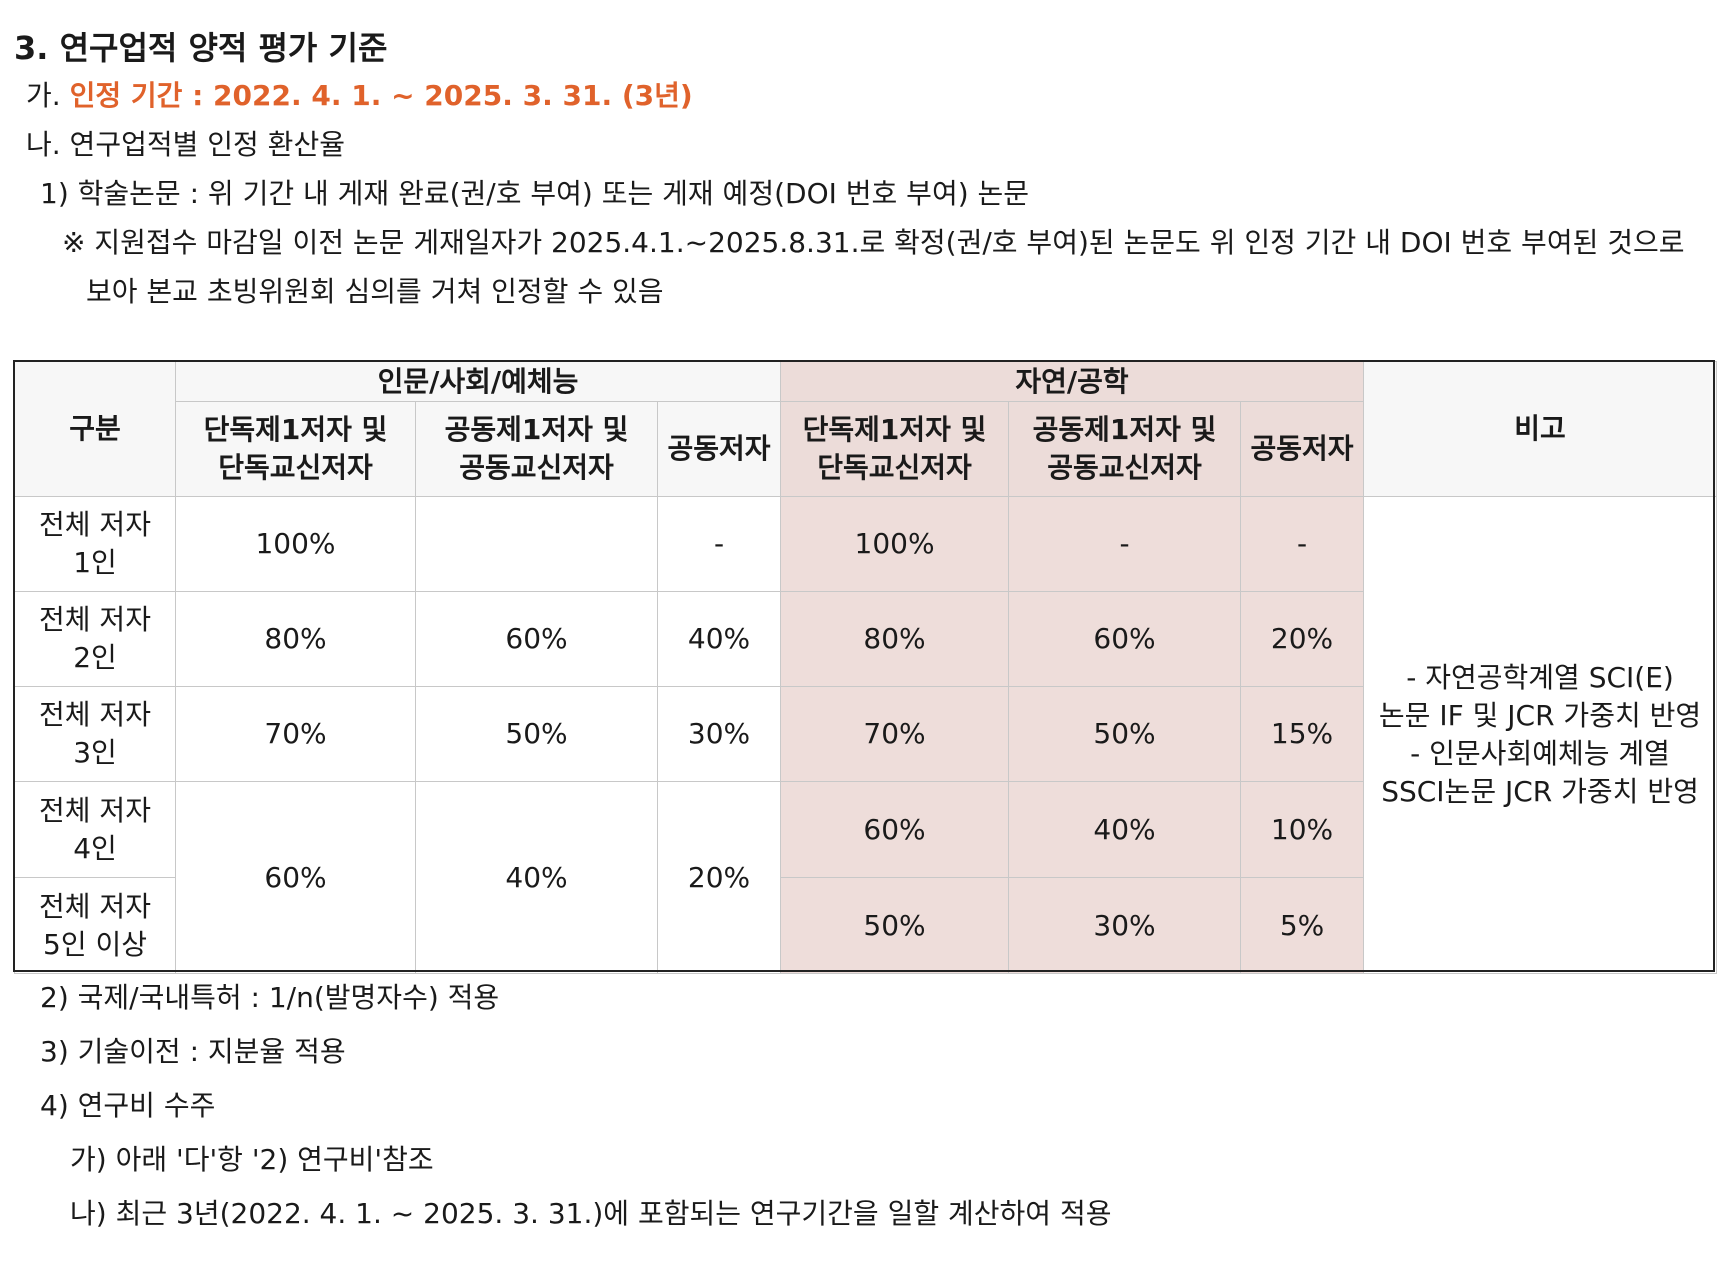 The height and width of the screenshot is (1284, 1720). What do you see at coordinates (128, 1105) in the screenshot?
I see `item-research-funds: 4) 연구비 수주` at bounding box center [128, 1105].